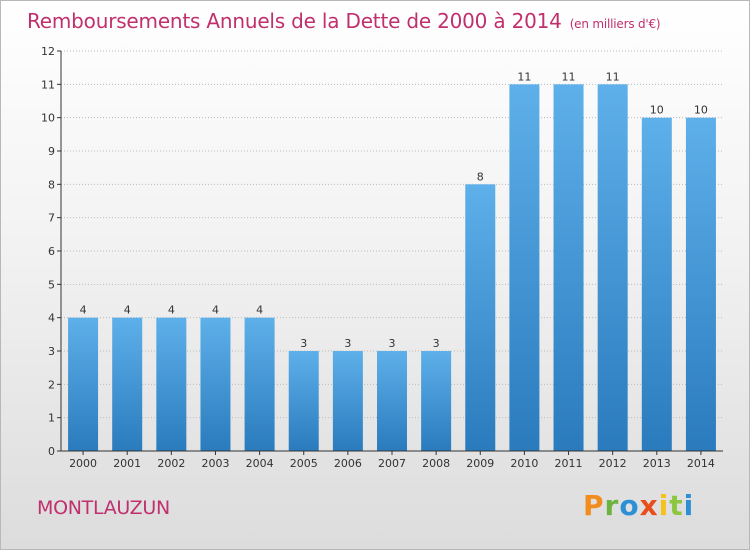 The image size is (750, 550). Describe the element at coordinates (676, 505) in the screenshot. I see `logo-letter: t` at that location.